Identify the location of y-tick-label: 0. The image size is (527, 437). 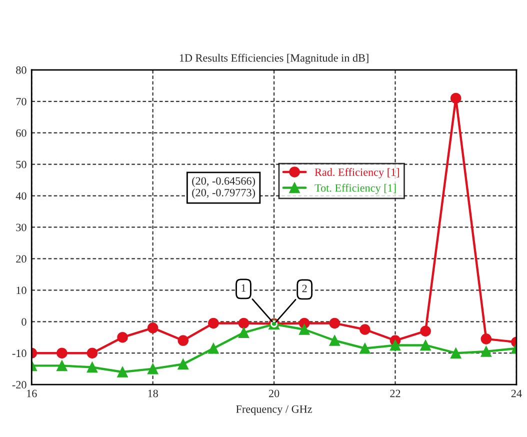
(24, 322).